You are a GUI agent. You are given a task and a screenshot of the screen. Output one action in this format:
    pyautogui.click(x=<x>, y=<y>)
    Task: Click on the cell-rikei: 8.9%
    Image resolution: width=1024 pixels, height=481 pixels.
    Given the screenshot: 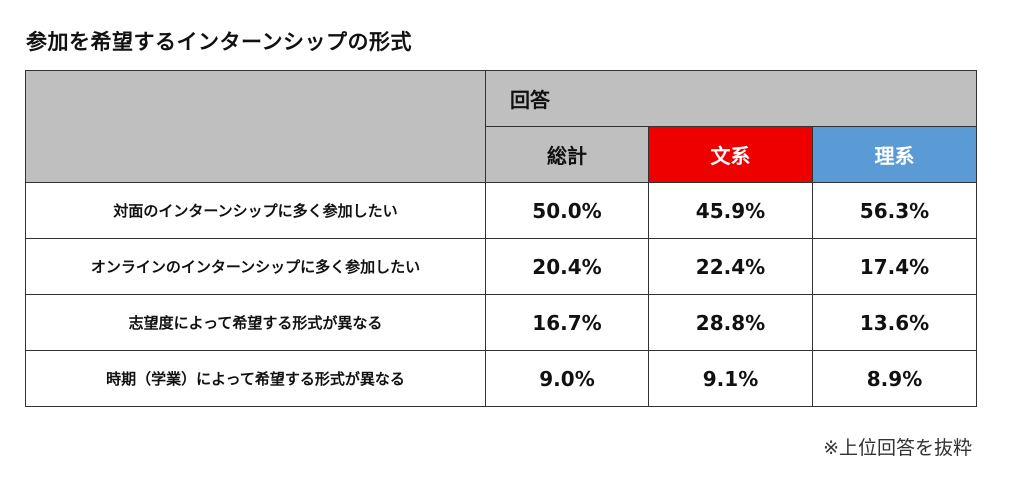 What is the action you would take?
    pyautogui.click(x=894, y=378)
    